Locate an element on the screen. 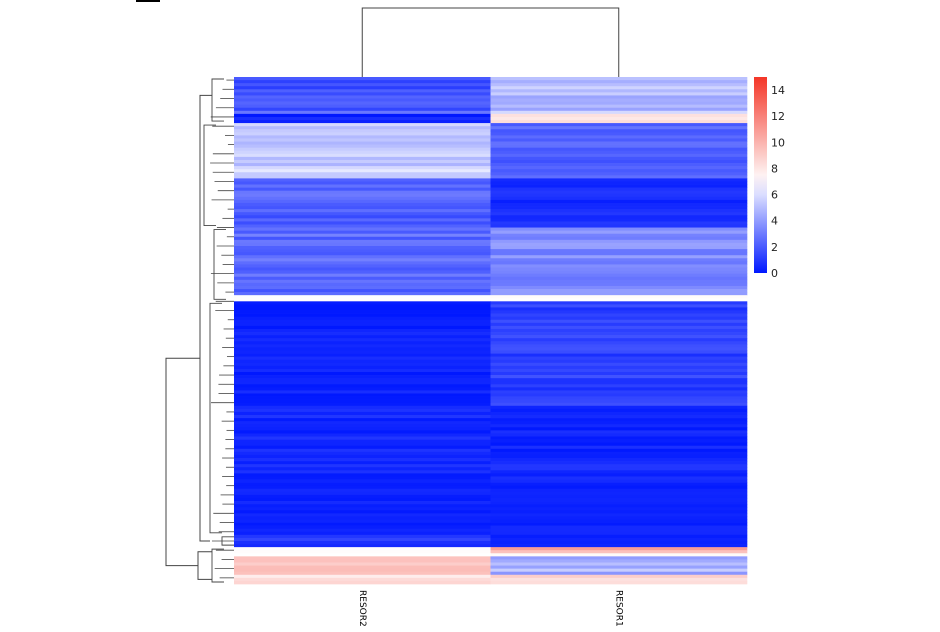 Image resolution: width=940 pixels, height=632 pixels. row-dendrogram-branch is located at coordinates (204, 565).